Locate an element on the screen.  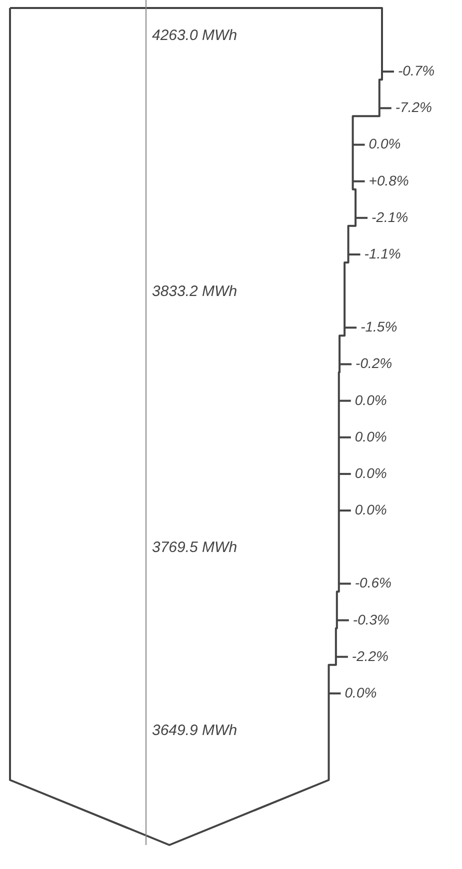
data-label: -2.2% is located at coordinates (370, 656).